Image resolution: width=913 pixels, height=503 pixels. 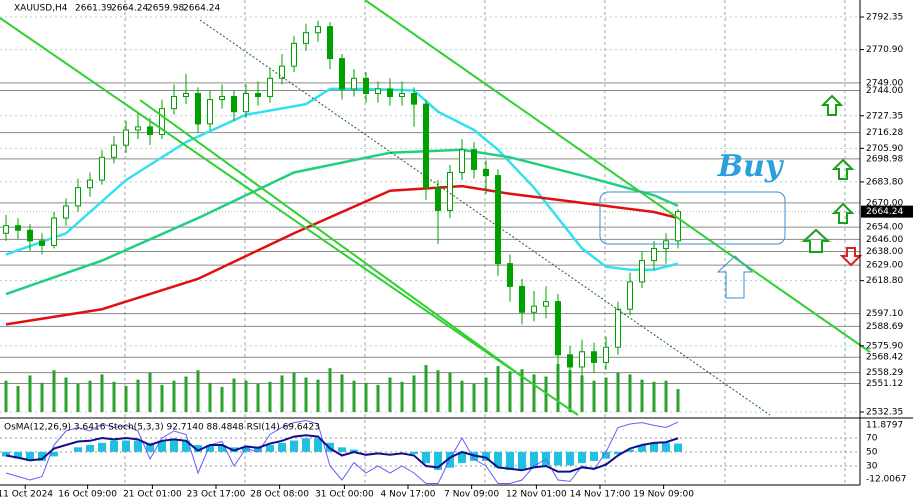 I want to click on level-label: 2716.28, so click(x=884, y=133).